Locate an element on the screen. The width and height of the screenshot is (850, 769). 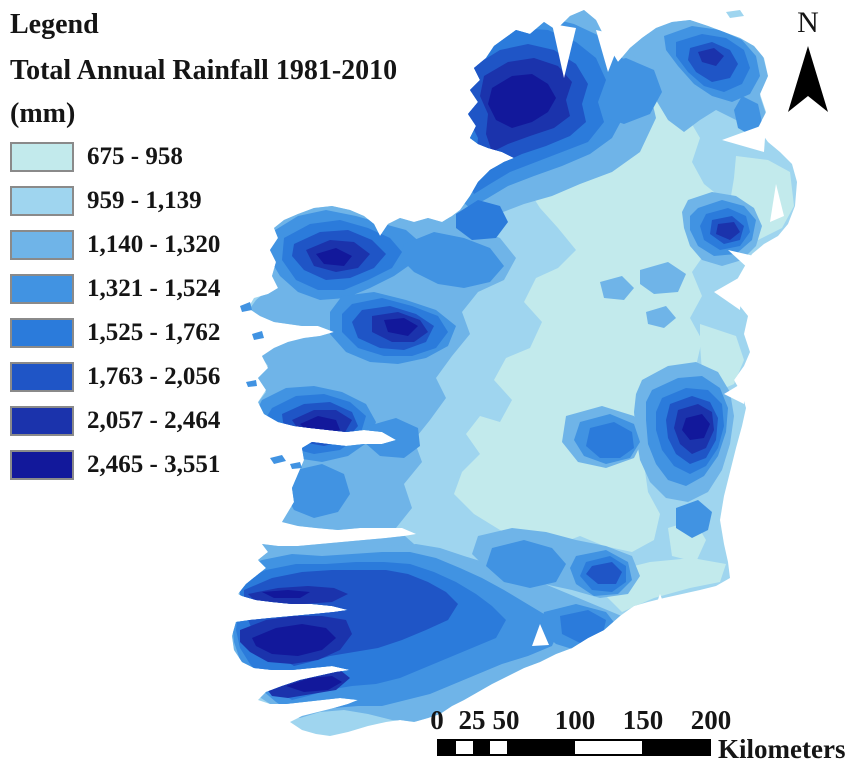
legend-item: 1,140 - 1,320 is located at coordinates (269, 244).